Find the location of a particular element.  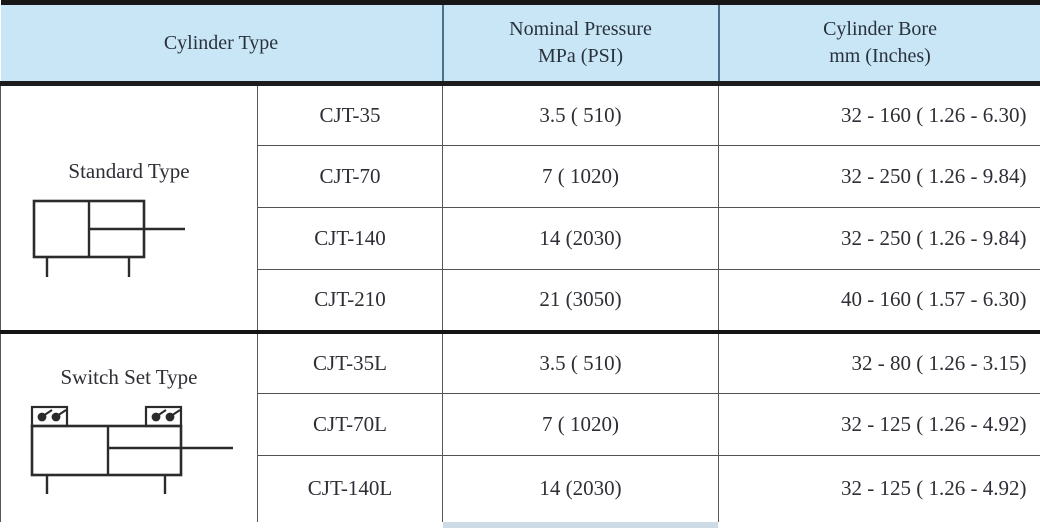

switch-set-type-cell: Switch Set Type is located at coordinates (129, 425).